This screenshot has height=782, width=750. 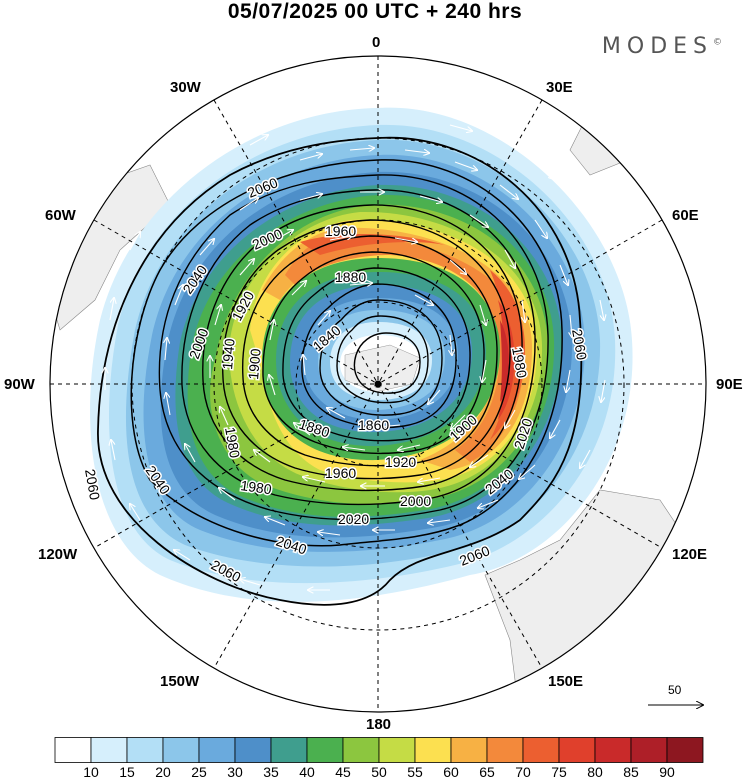 What do you see at coordinates (343, 772) in the screenshot?
I see `colorbar-tick-label: 45` at bounding box center [343, 772].